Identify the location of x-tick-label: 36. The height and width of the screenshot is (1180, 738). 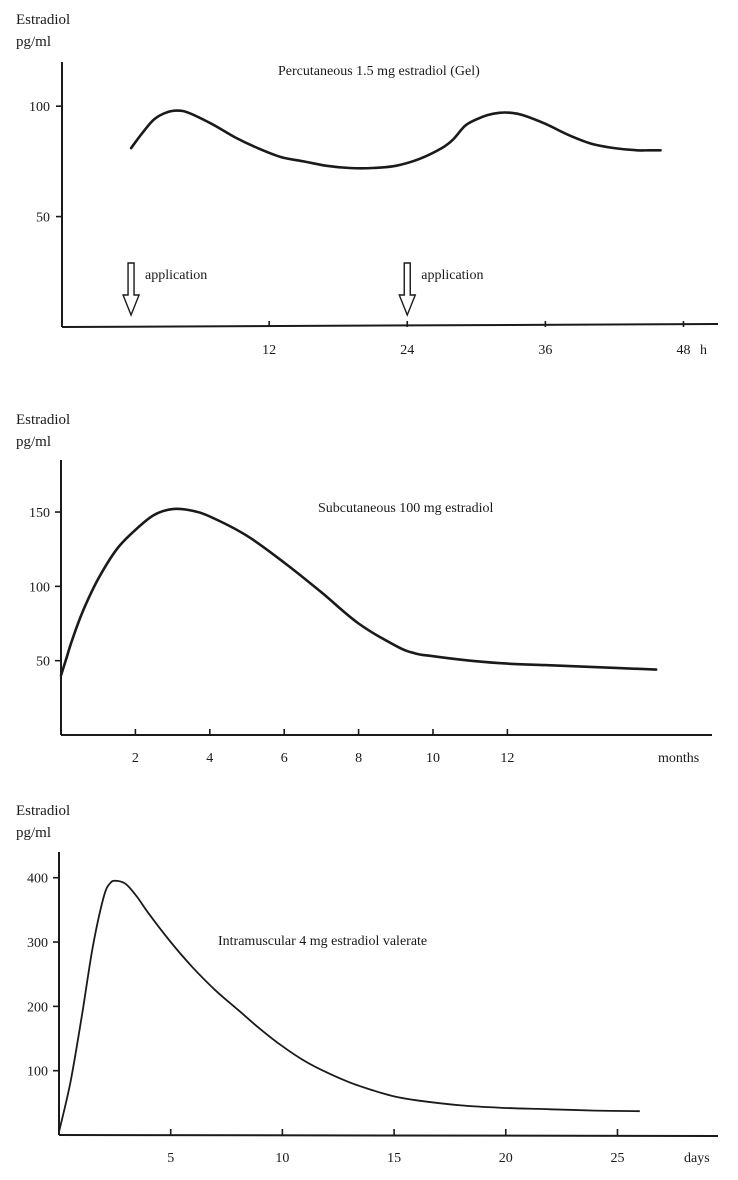
(545, 350).